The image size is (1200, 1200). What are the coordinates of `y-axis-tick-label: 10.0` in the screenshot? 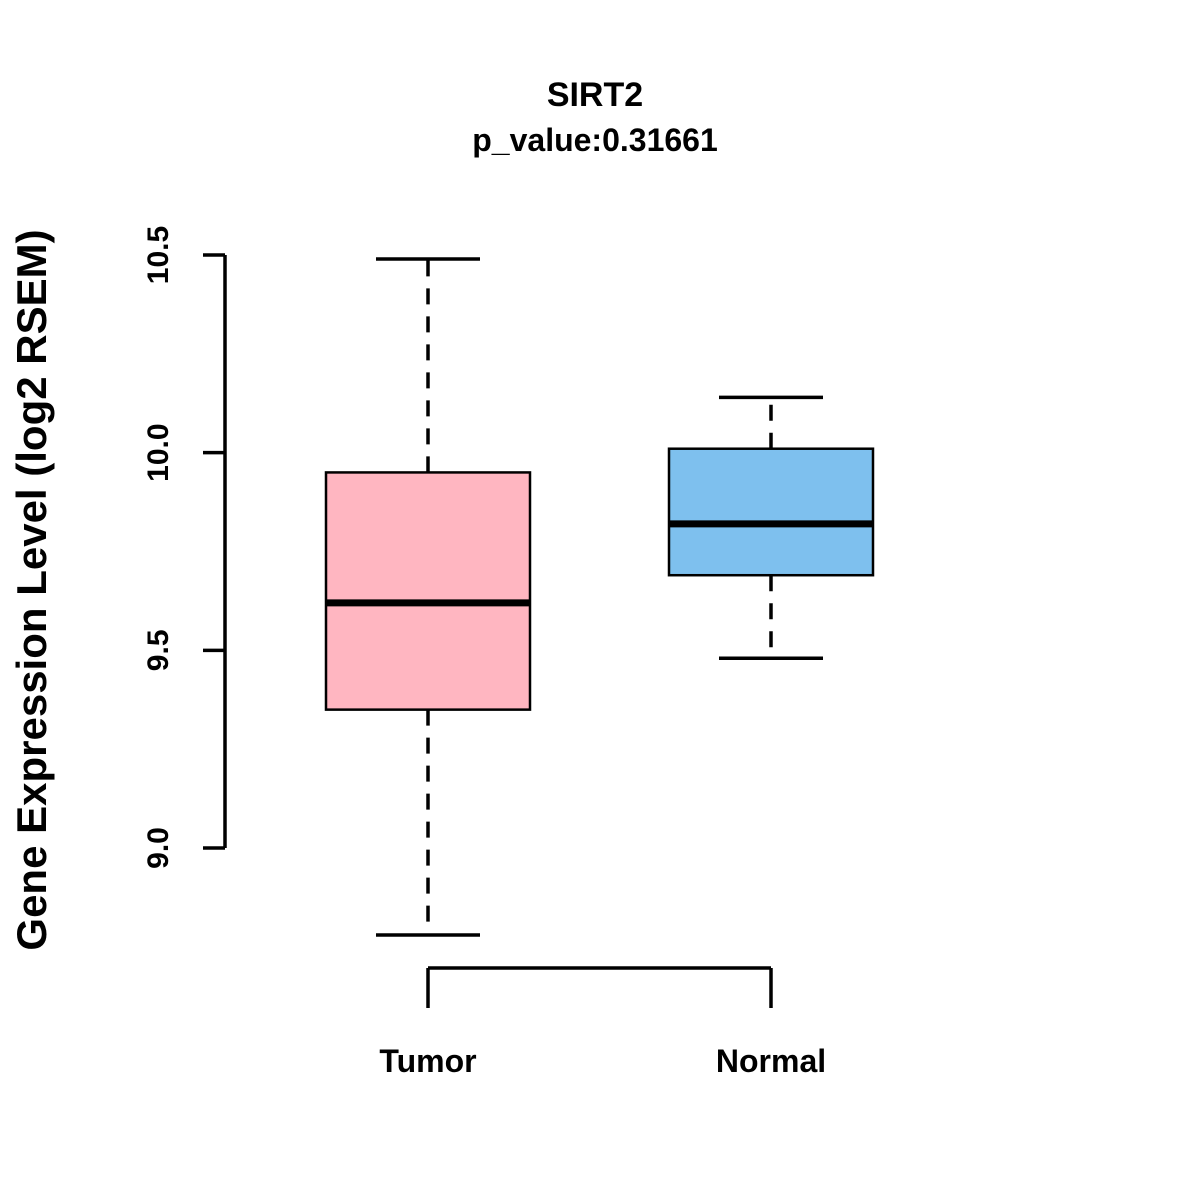 It's located at (158, 452).